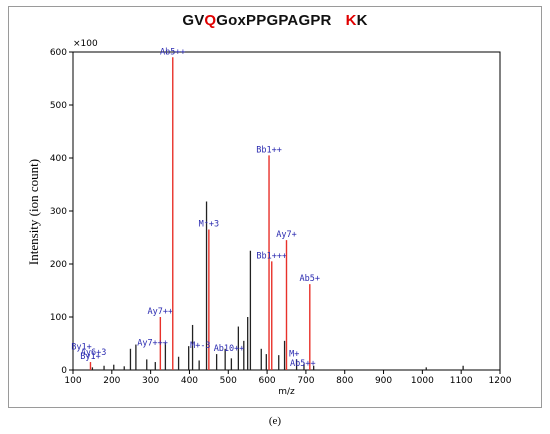 Image resolution: width=550 pixels, height=434 pixels. What do you see at coordinates (500, 381) in the screenshot?
I see `x-tick-label: 1200` at bounding box center [500, 381].